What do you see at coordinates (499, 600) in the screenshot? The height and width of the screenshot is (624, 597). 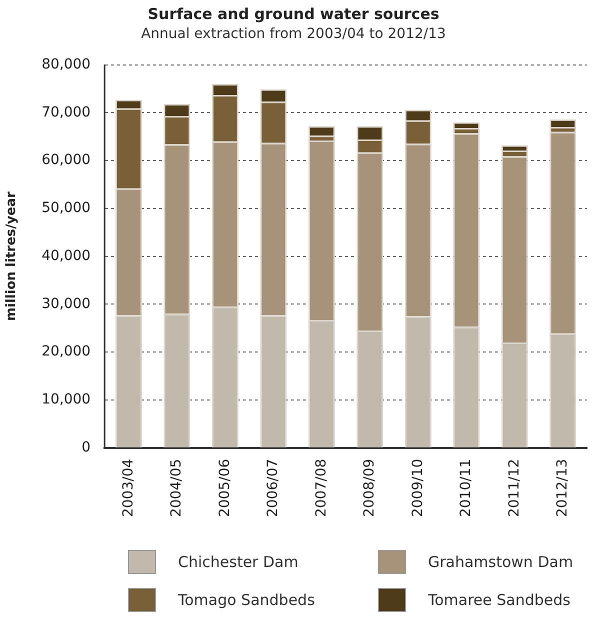 I see `legend-label: Tomaree Sandbeds` at bounding box center [499, 600].